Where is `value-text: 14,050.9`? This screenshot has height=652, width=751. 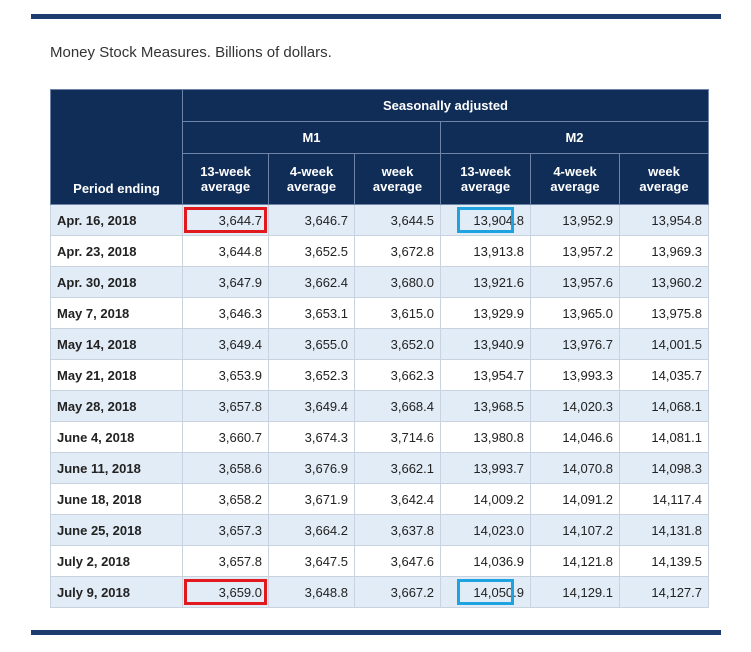
value-text: 14,050.9 is located at coordinates (498, 592).